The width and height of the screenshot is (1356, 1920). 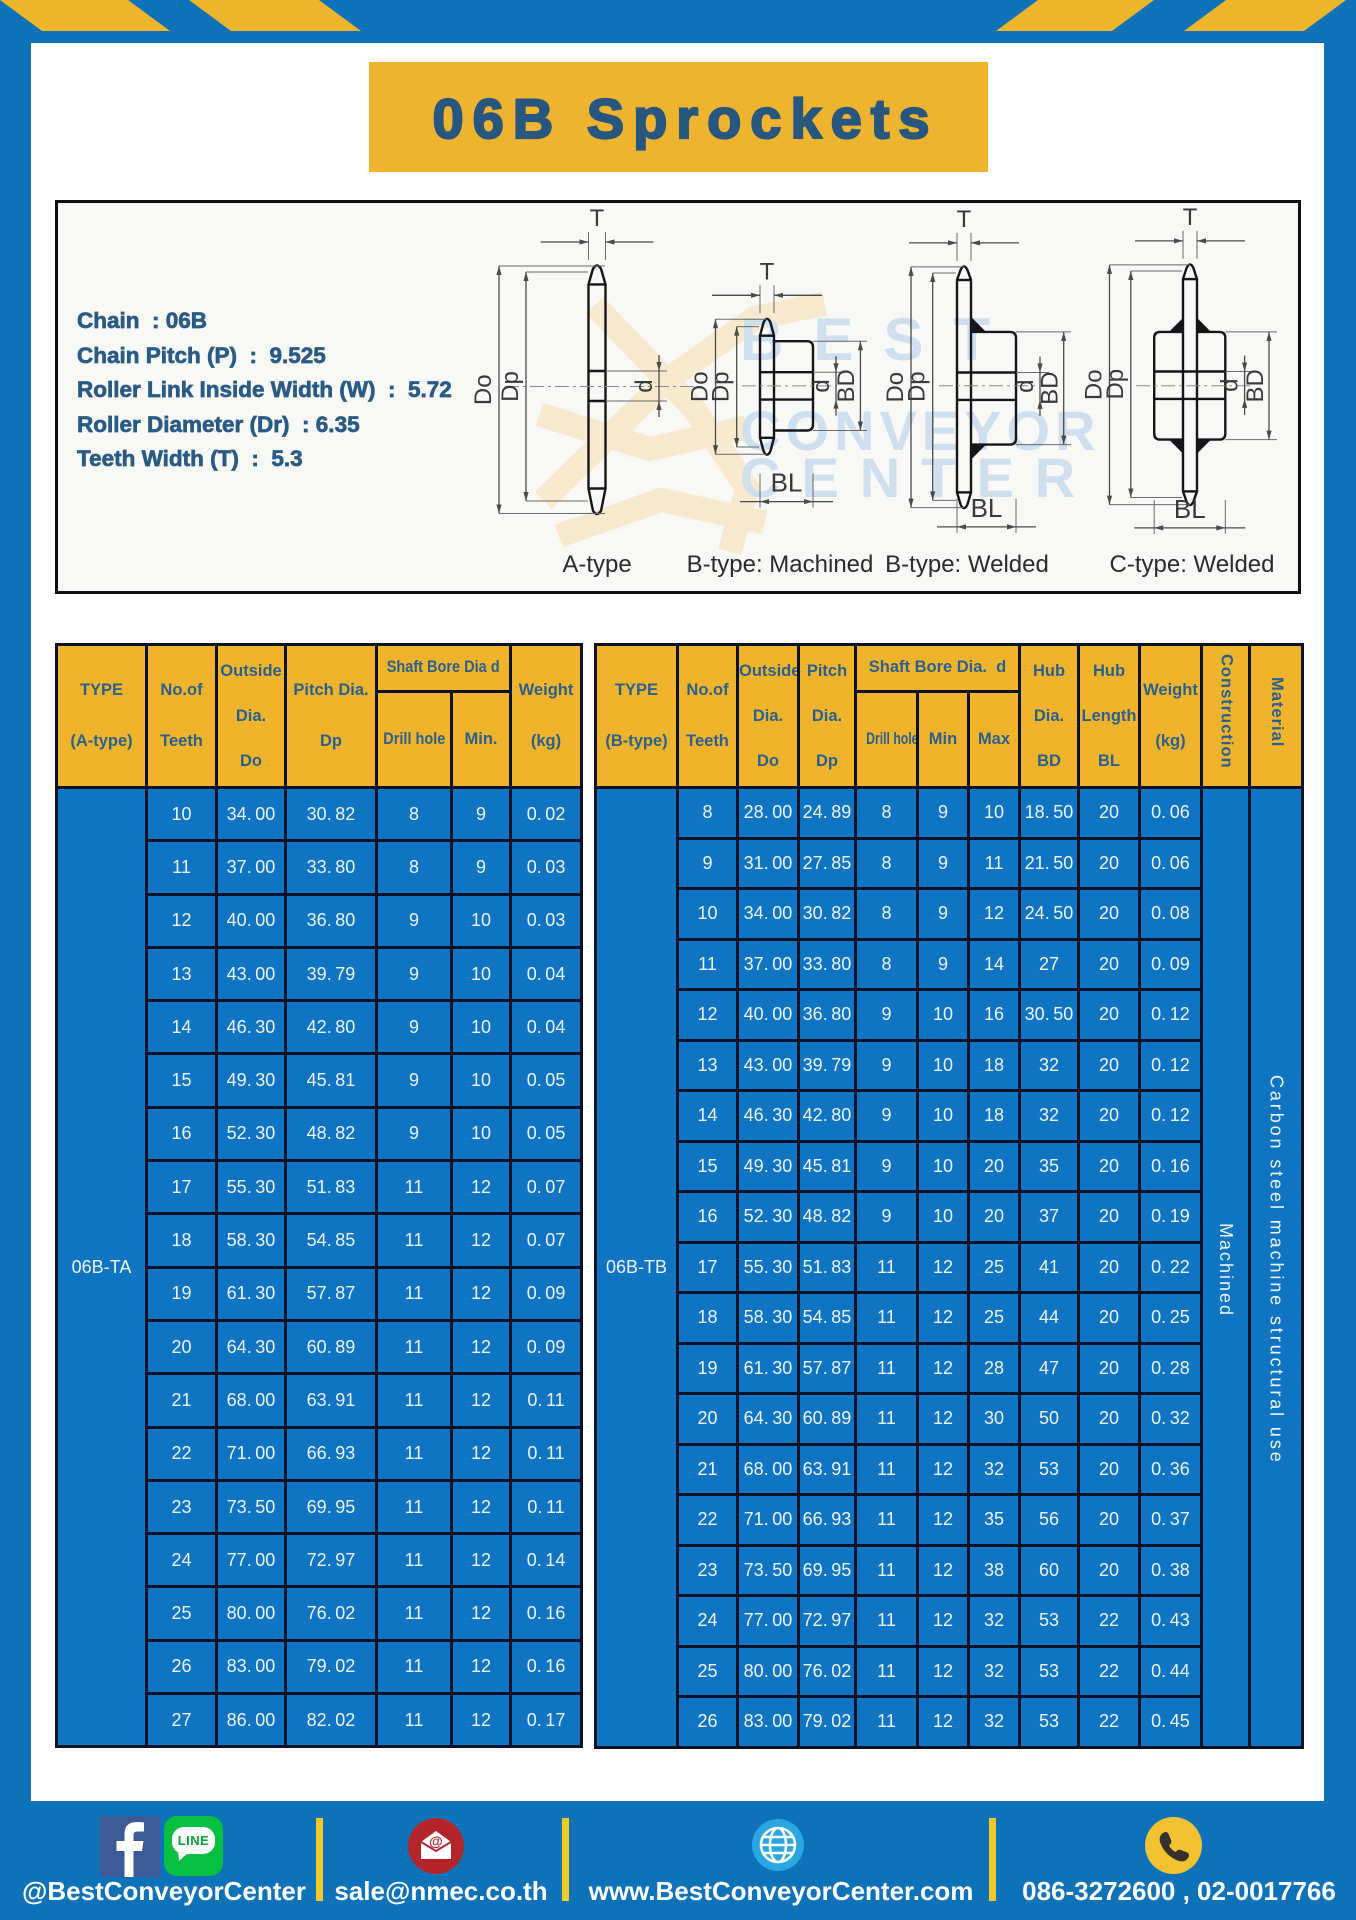 I want to click on svg-text: A-type, so click(x=596, y=564).